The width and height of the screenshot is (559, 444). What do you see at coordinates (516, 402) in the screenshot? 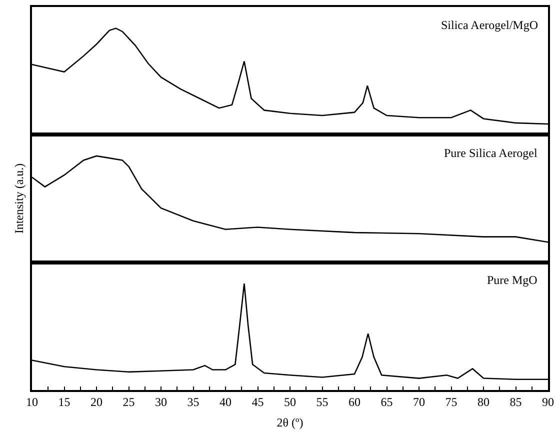
I see `x-tick-label: 85` at bounding box center [516, 402].